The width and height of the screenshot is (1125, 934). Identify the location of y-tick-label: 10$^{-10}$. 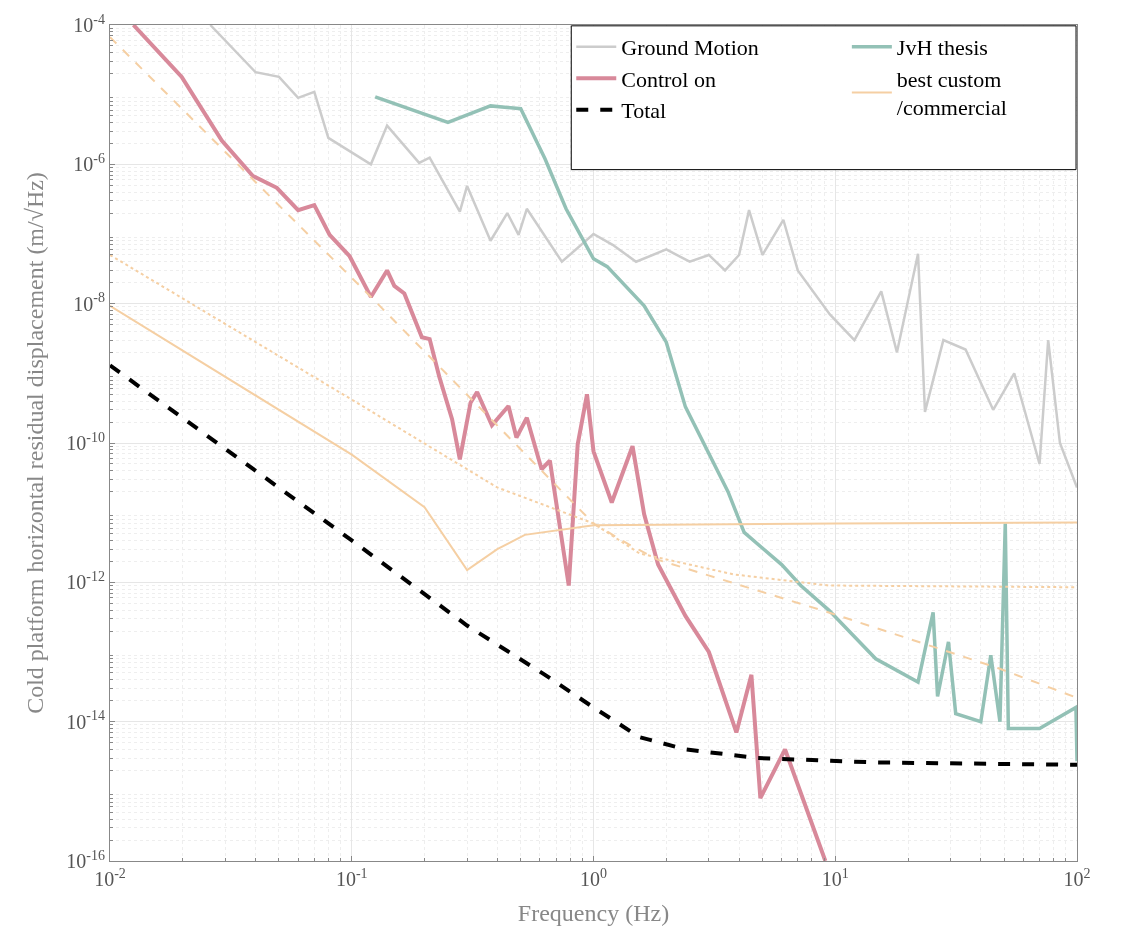
(85, 441).